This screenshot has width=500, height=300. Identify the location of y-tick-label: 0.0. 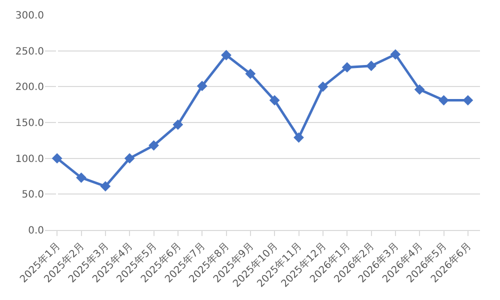
(36, 231).